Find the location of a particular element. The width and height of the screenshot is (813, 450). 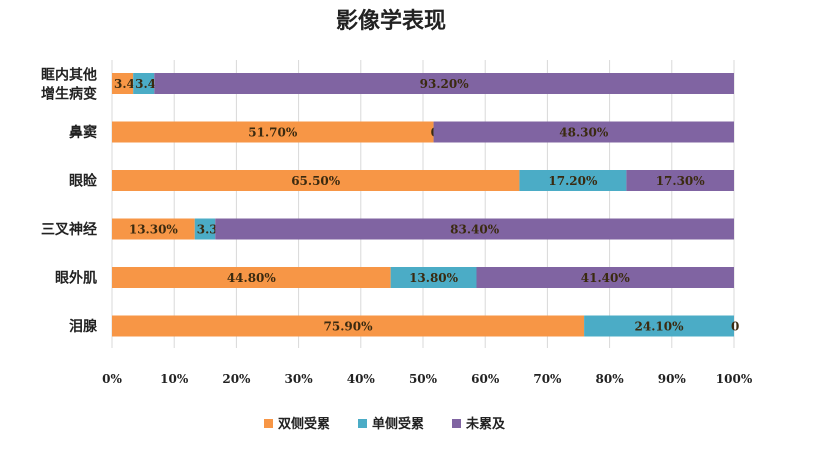

chart-title: 影像学表现 is located at coordinates (391, 21).